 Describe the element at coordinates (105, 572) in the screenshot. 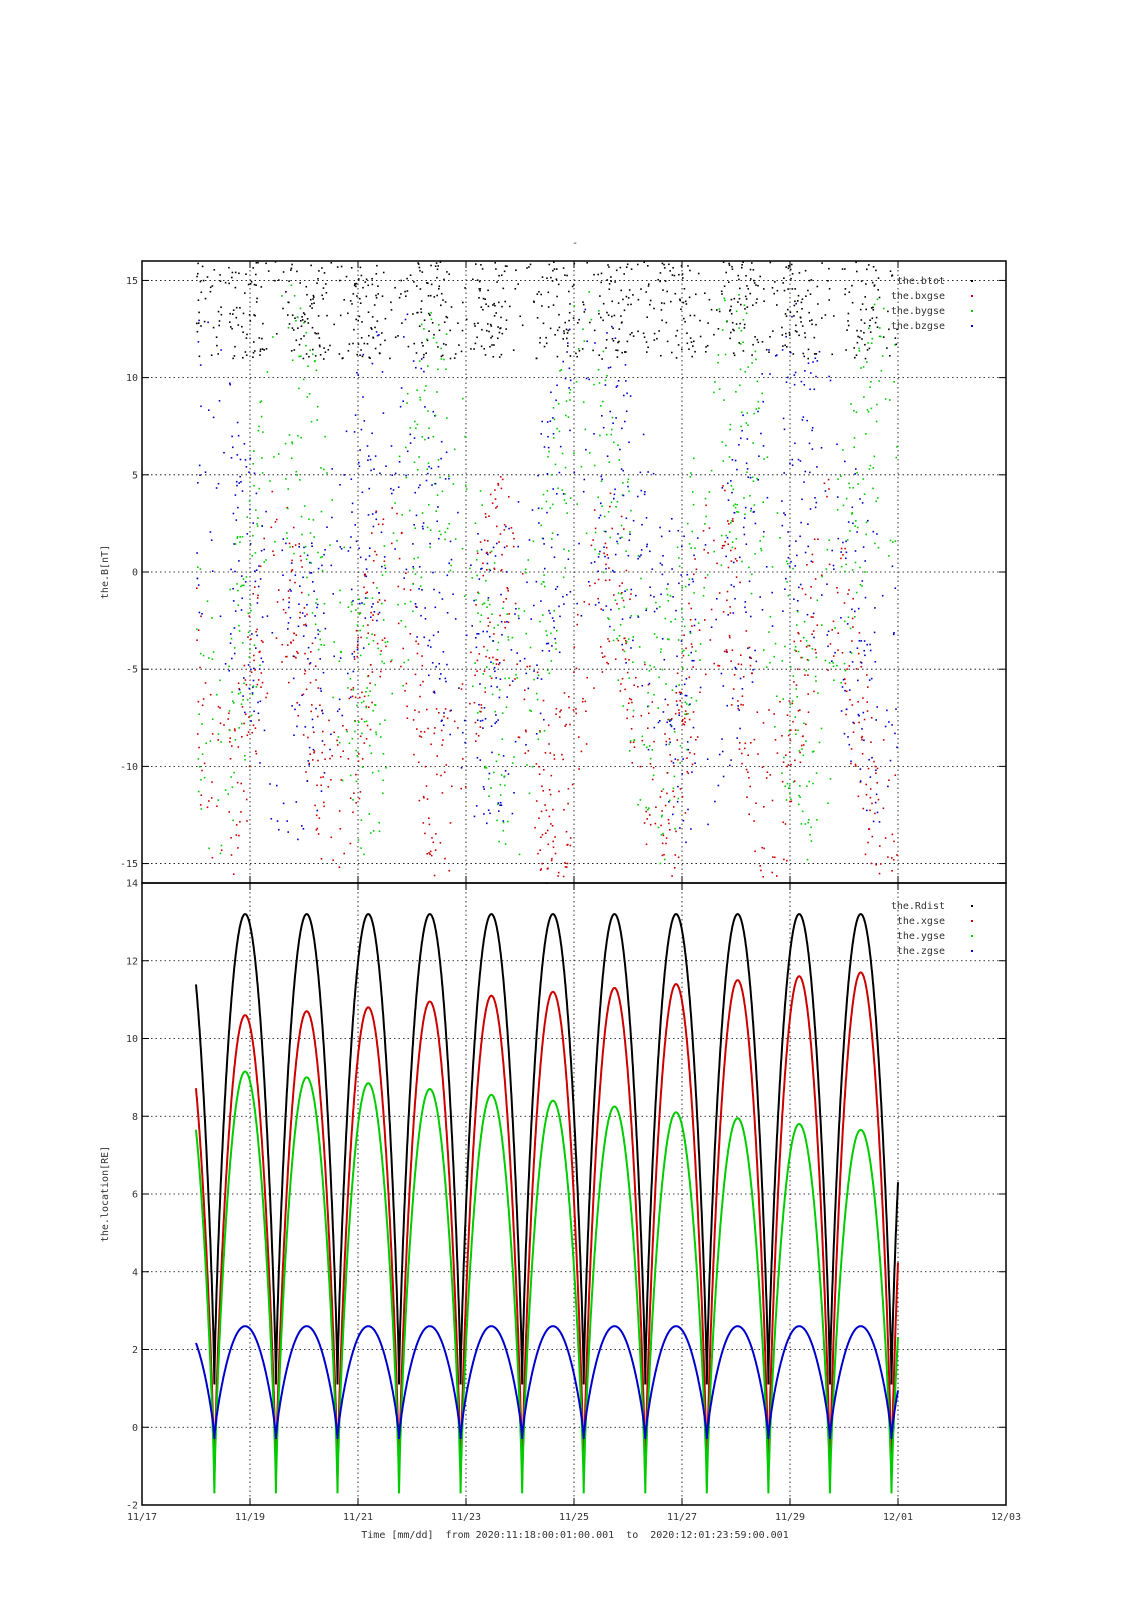

I see `bfield-ylabel: the.B[nT]` at that location.